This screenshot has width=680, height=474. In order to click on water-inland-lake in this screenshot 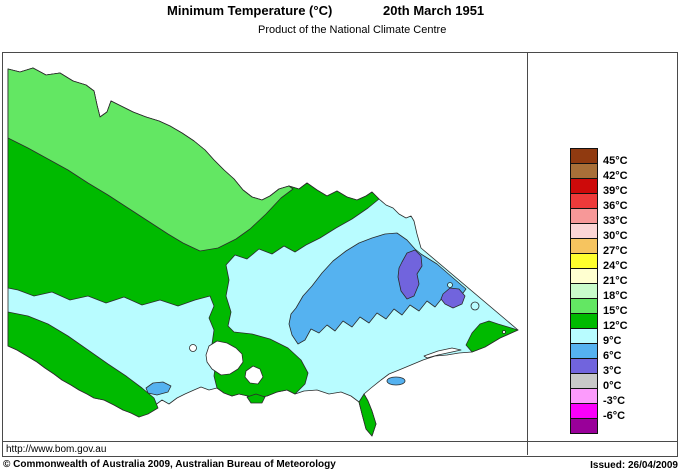, I will do `click(193, 348)`.